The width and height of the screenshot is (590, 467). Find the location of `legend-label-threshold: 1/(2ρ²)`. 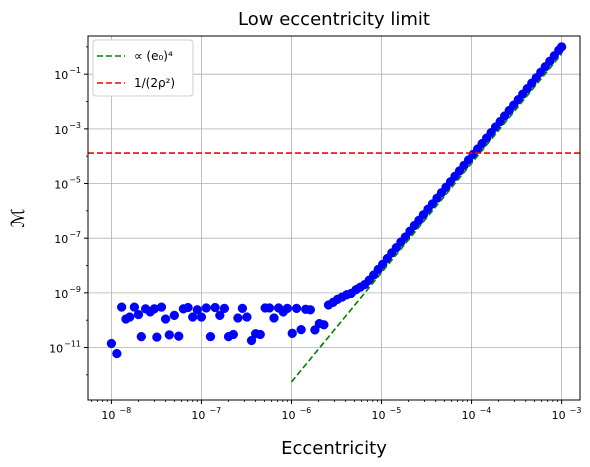

legend-label-threshold: 1/(2ρ²) is located at coordinates (154, 83).